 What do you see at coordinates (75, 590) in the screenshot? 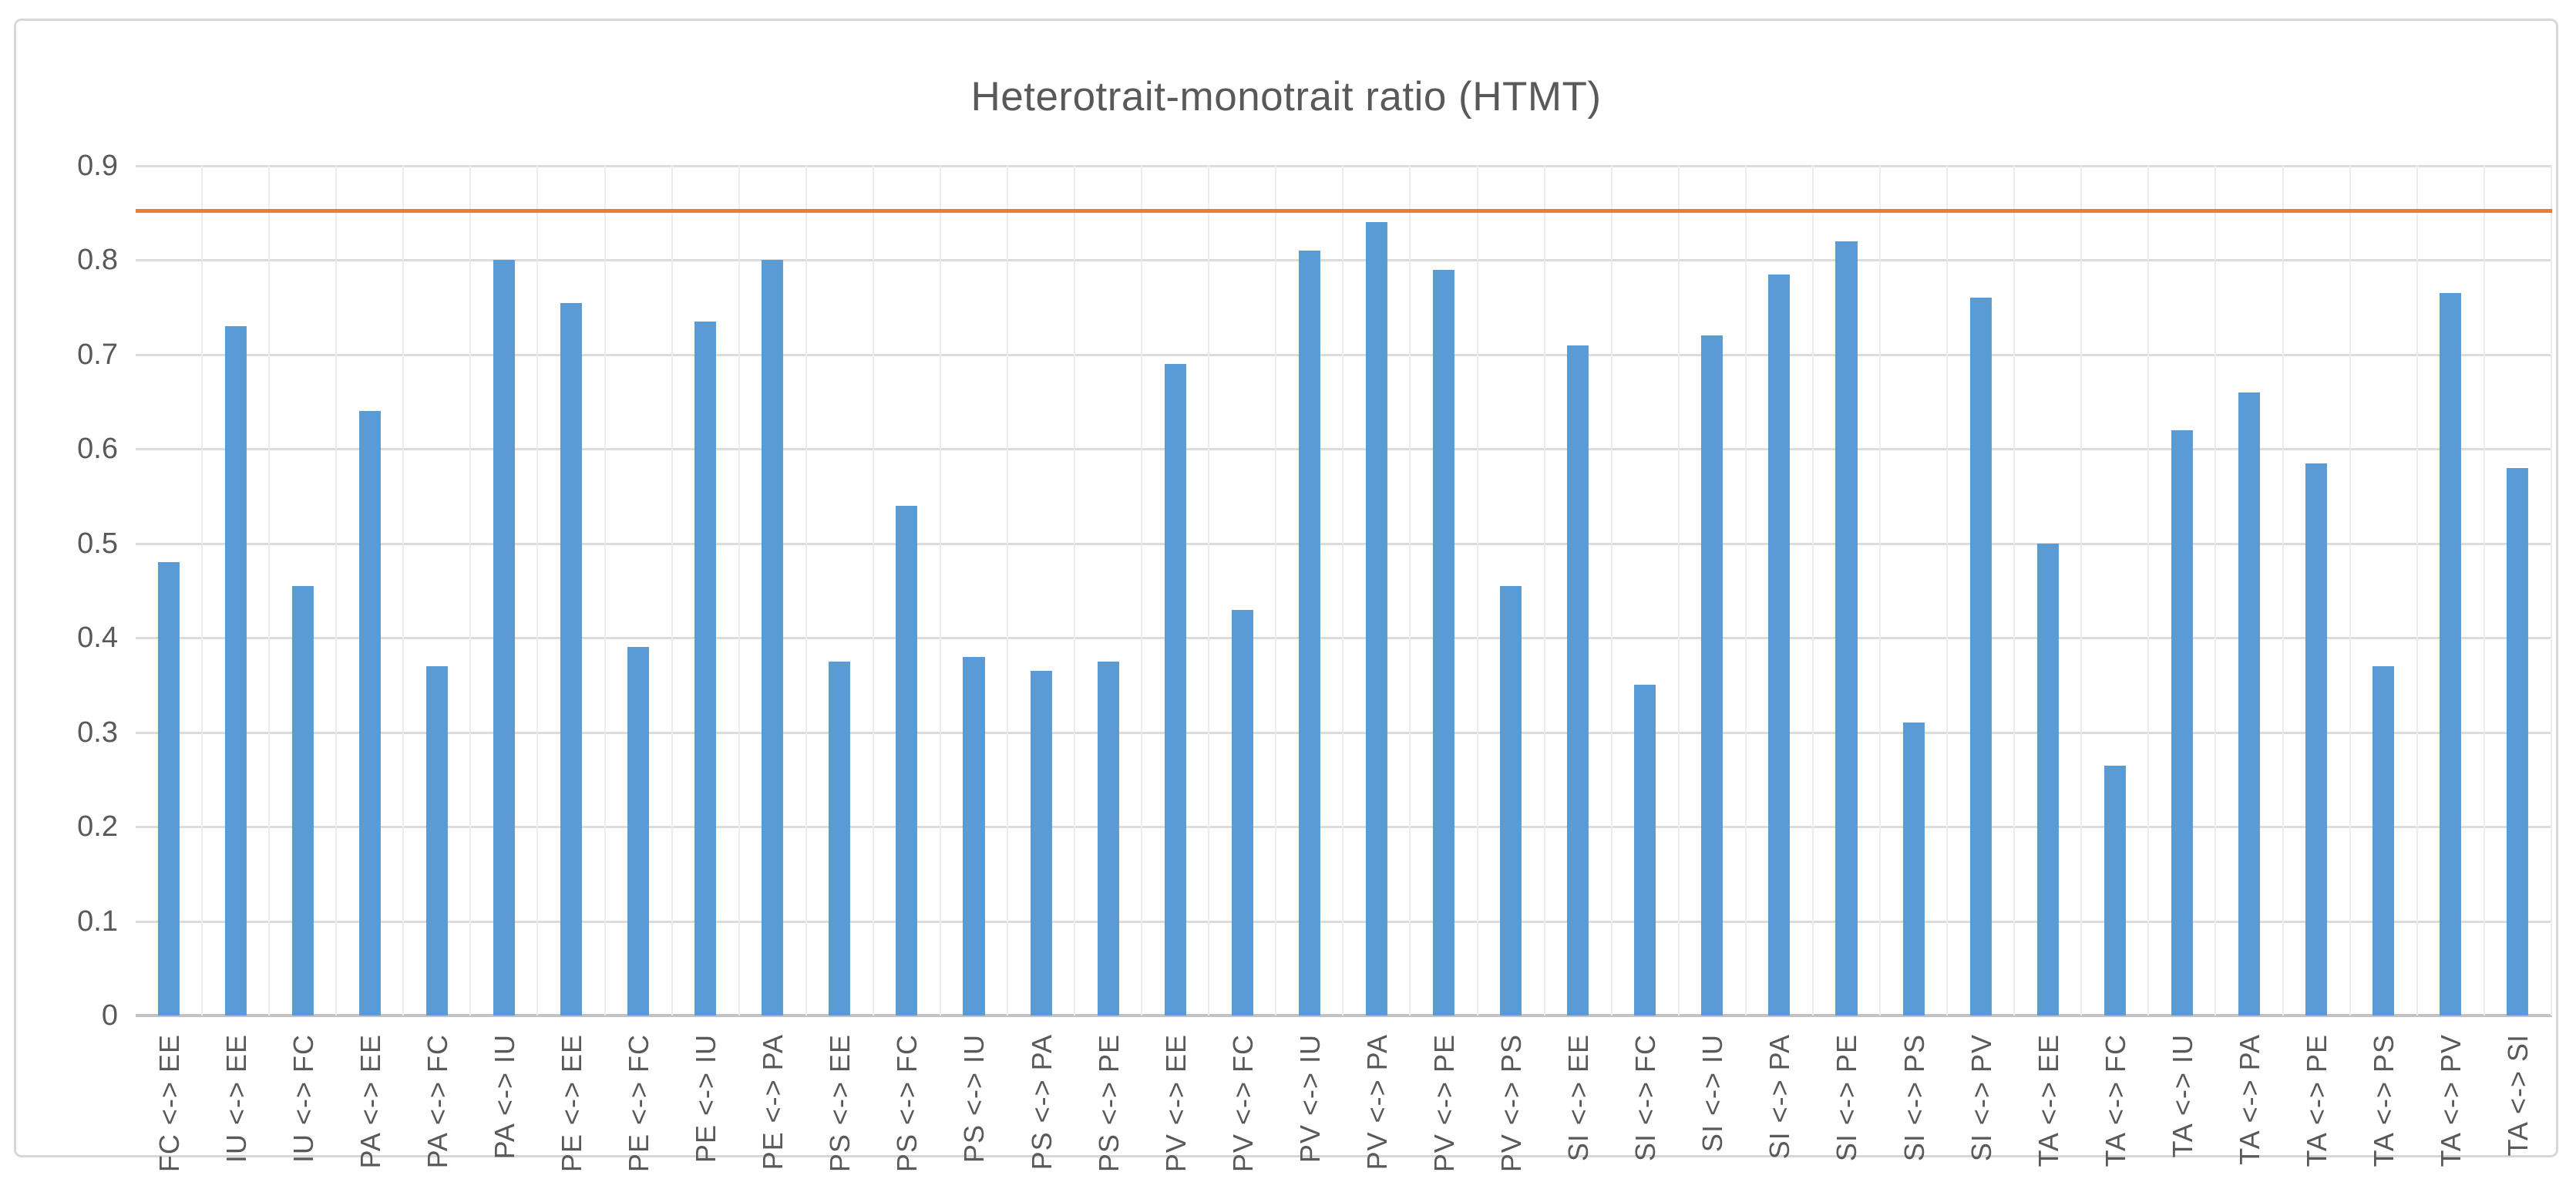
I see `y-axis: 0.9 0.8 0.7 0.6 0.5 0.4 0.3 0.2 0.1 0` at bounding box center [75, 590].